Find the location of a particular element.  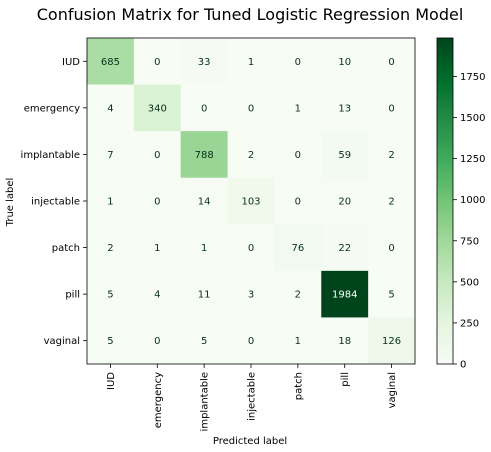

cell-value-label: 59 is located at coordinates (344, 155).